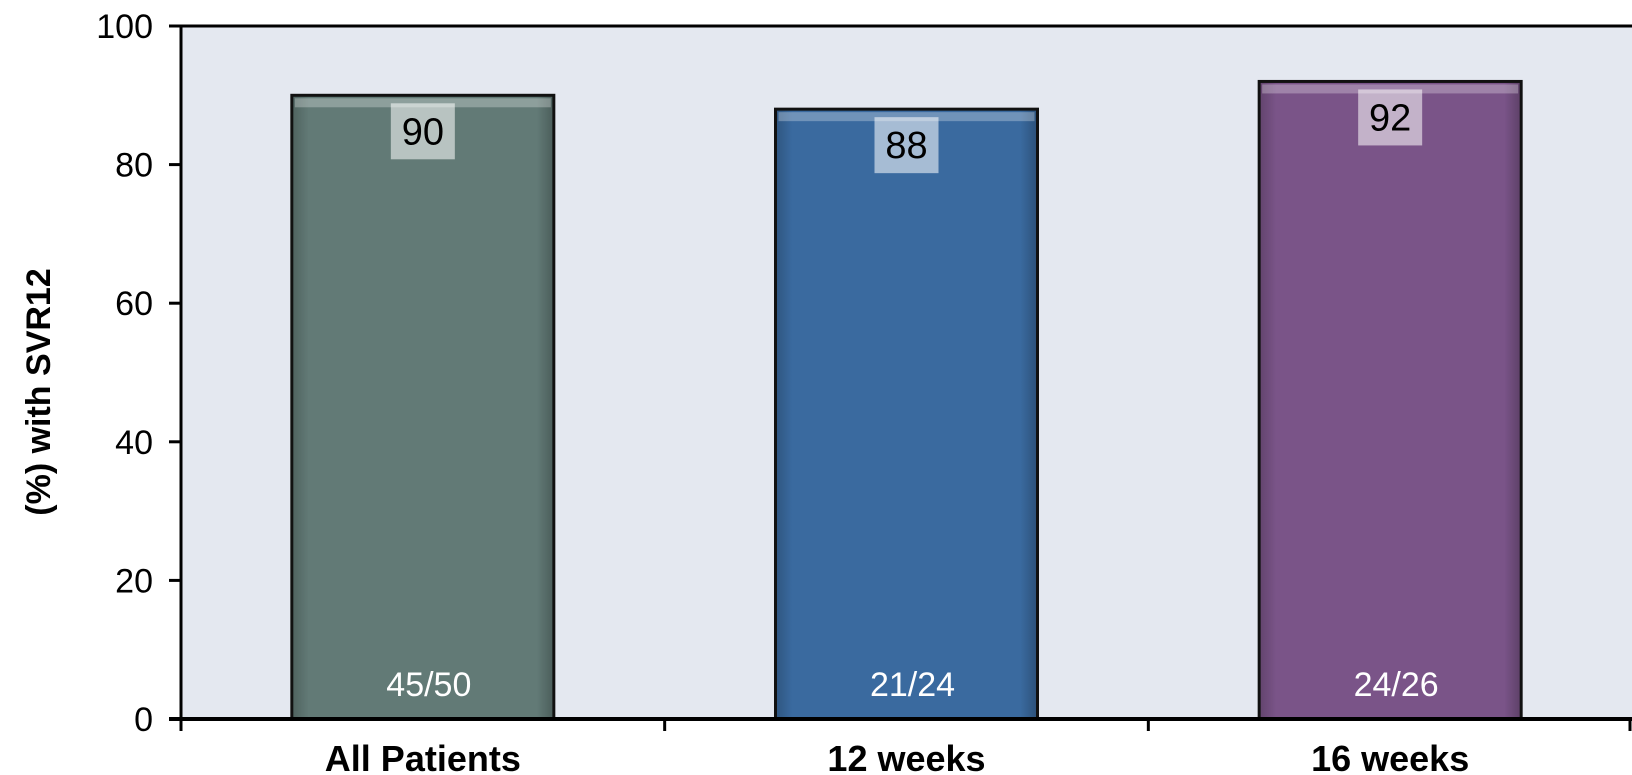 This screenshot has height=775, width=1632. Describe the element at coordinates (1396, 685) in the screenshot. I see `count-label: 24/26` at that location.